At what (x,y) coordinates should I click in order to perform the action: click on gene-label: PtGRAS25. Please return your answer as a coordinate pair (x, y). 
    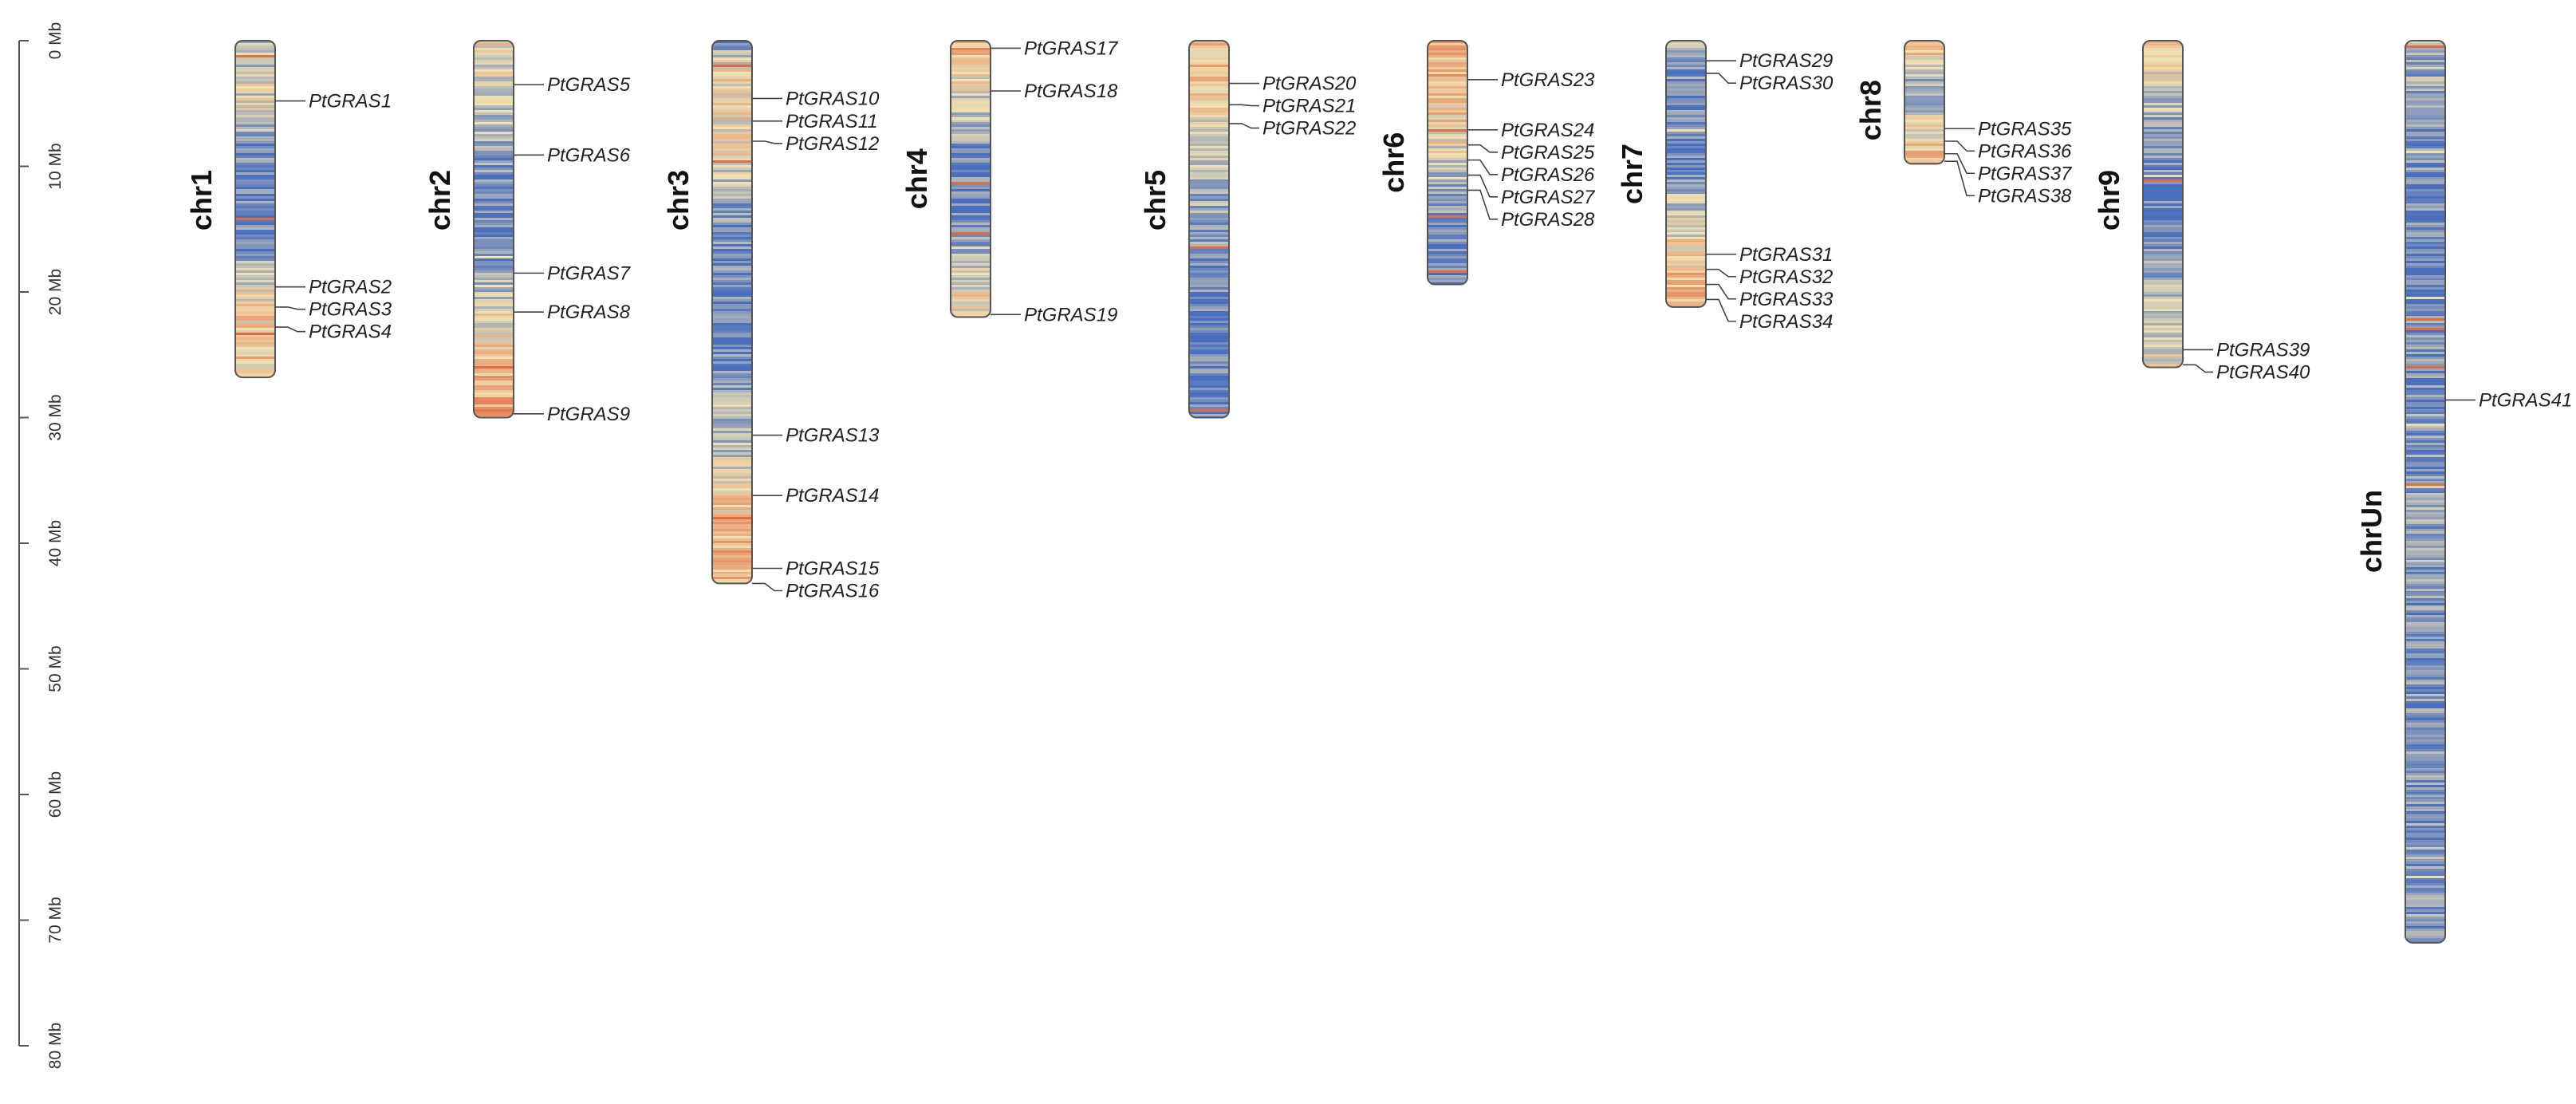
    Looking at the image, I should click on (1548, 153).